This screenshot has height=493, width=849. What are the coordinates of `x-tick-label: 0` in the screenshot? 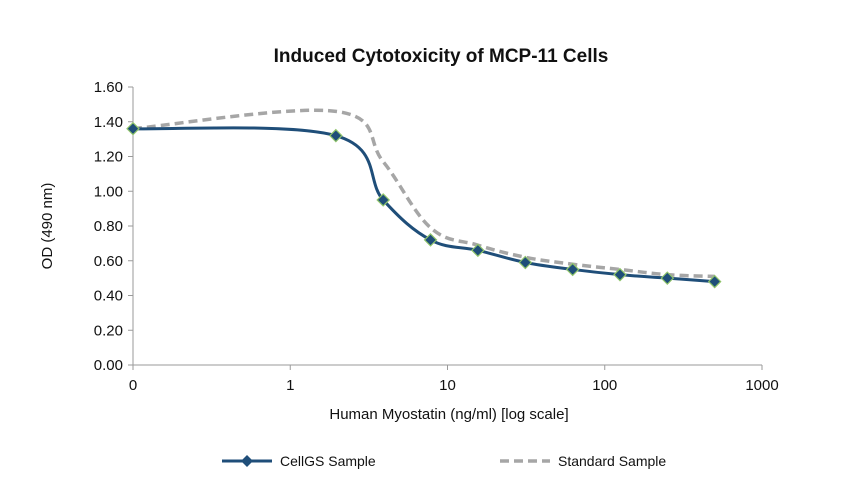 It's located at (133, 385).